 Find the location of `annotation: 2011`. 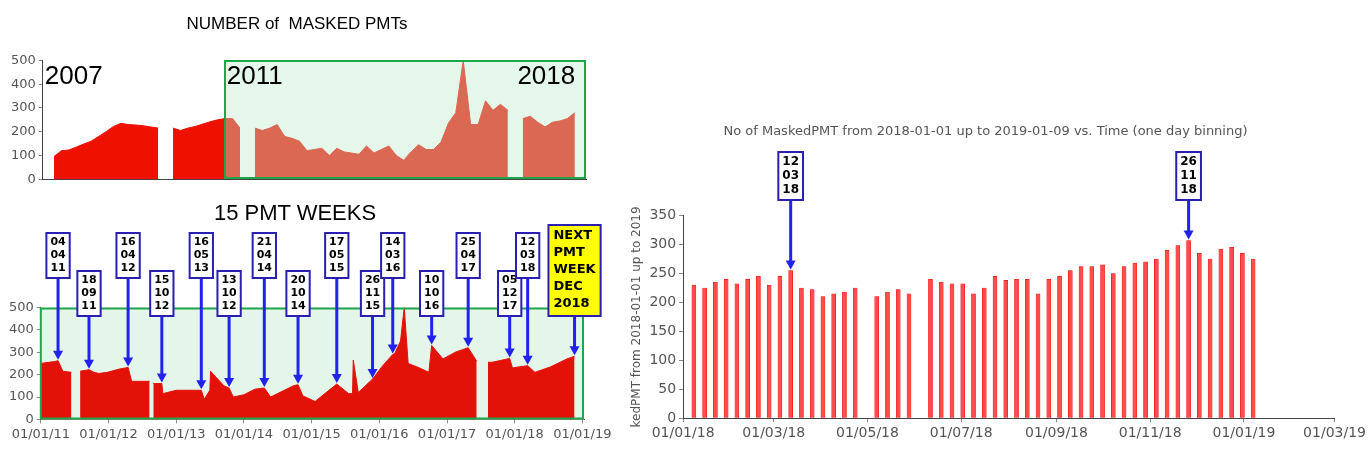

annotation: 2011 is located at coordinates (254, 75).